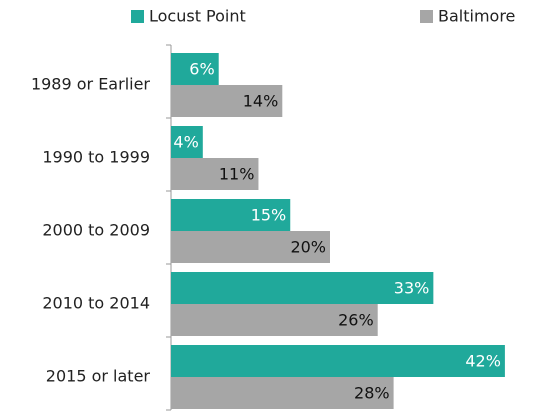 This screenshot has height=413, width=533. I want to click on y-tick-label: 2010 to 2014, so click(96, 303).